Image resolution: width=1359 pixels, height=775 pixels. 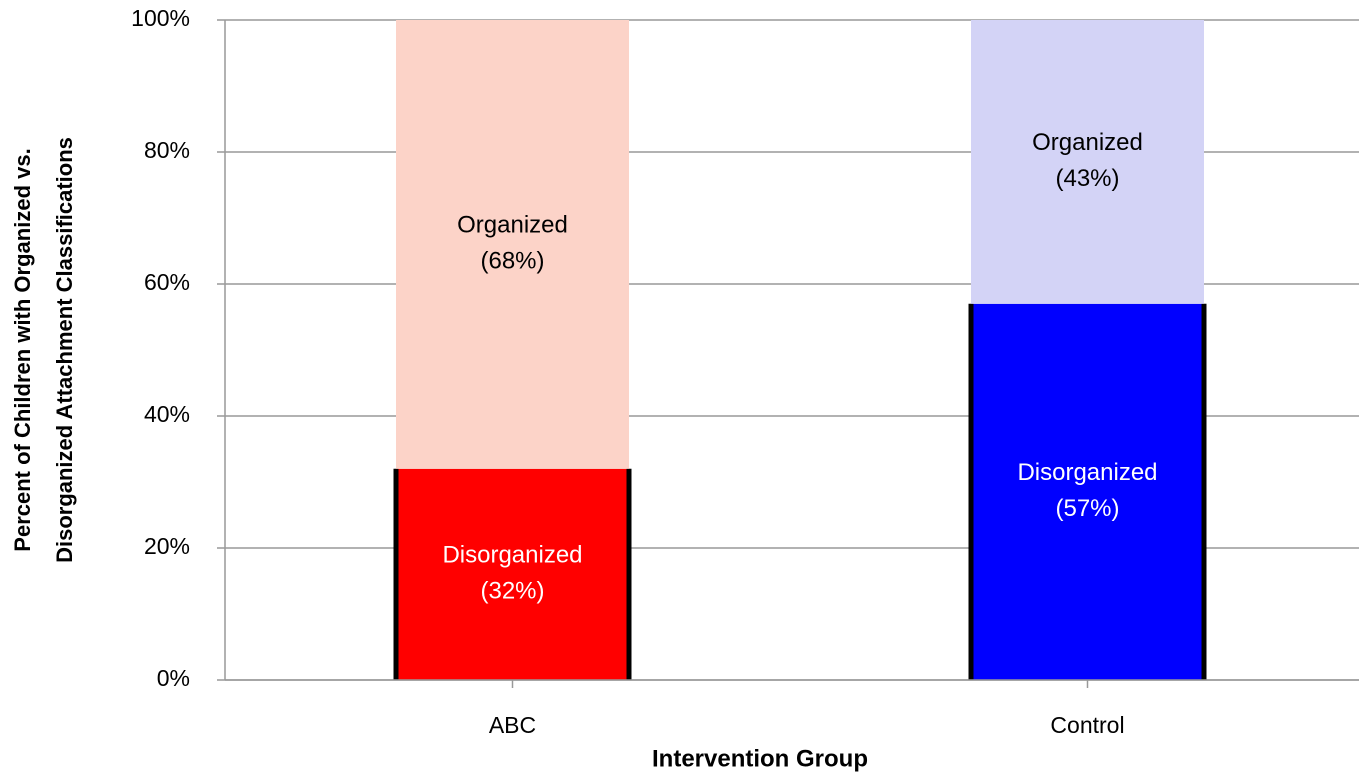 What do you see at coordinates (64, 350) in the screenshot?
I see `y-axis-label: Disorganized Attachment Classifications` at bounding box center [64, 350].